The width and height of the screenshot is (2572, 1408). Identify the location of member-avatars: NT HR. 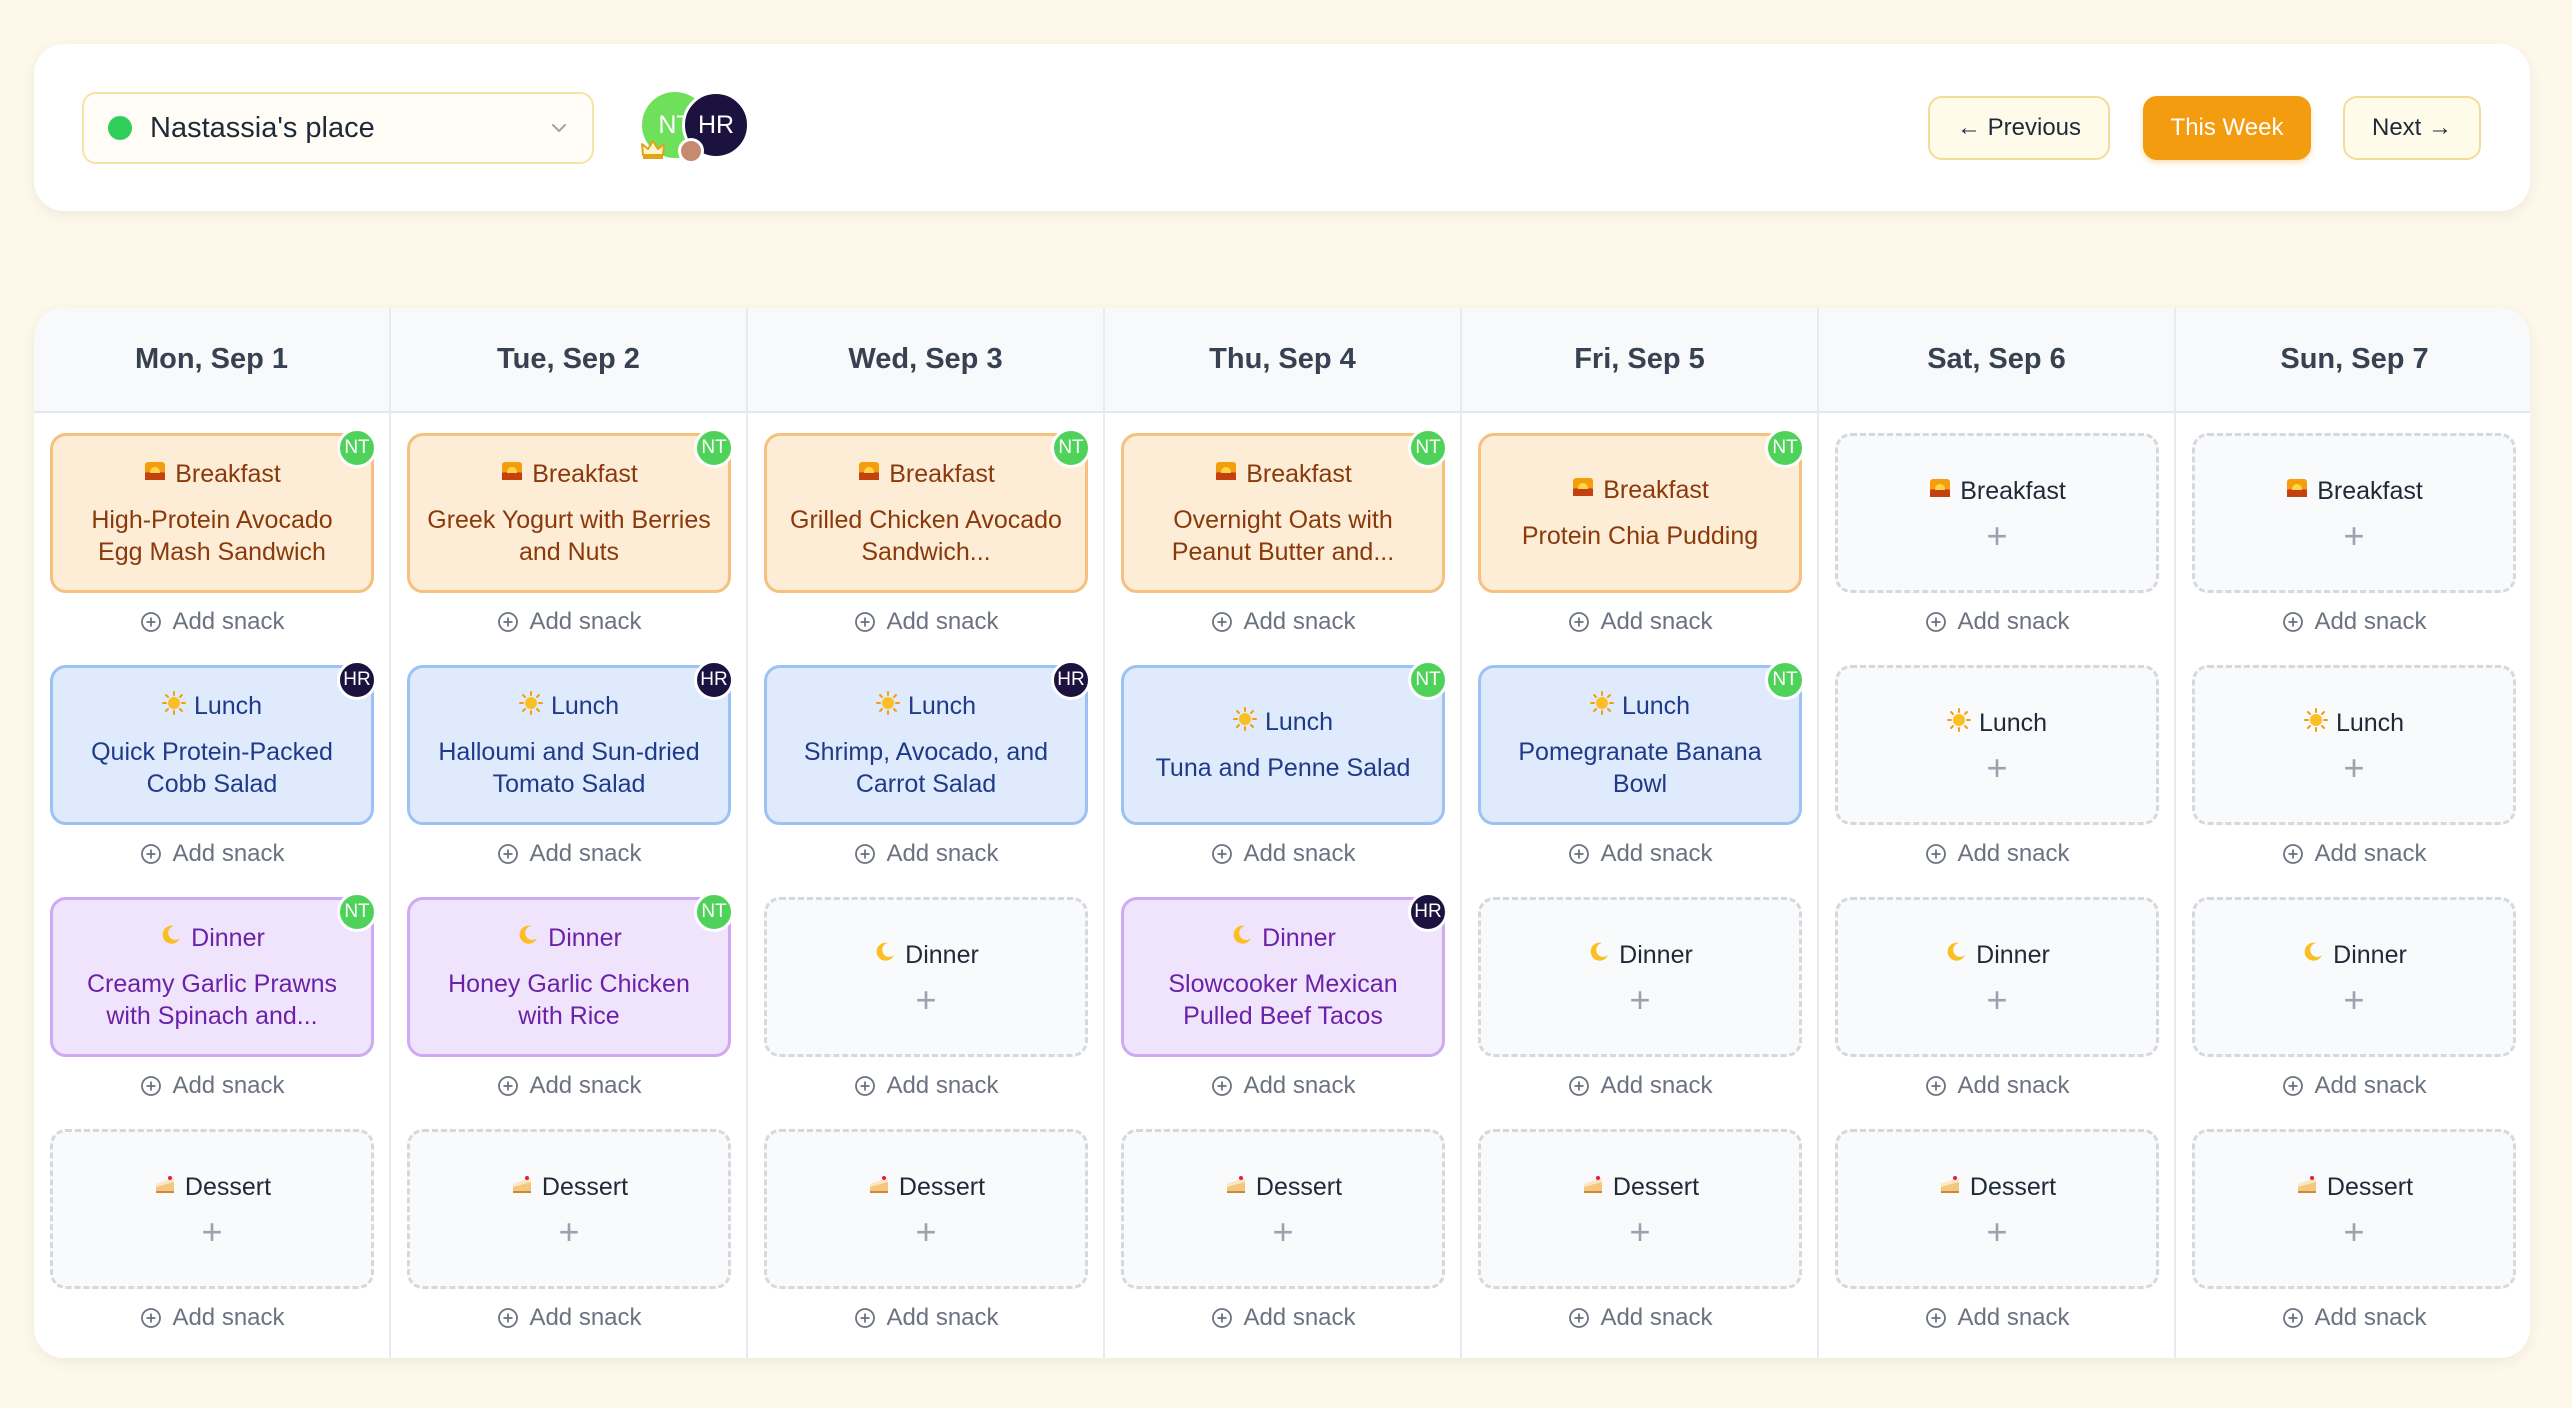
(711, 127).